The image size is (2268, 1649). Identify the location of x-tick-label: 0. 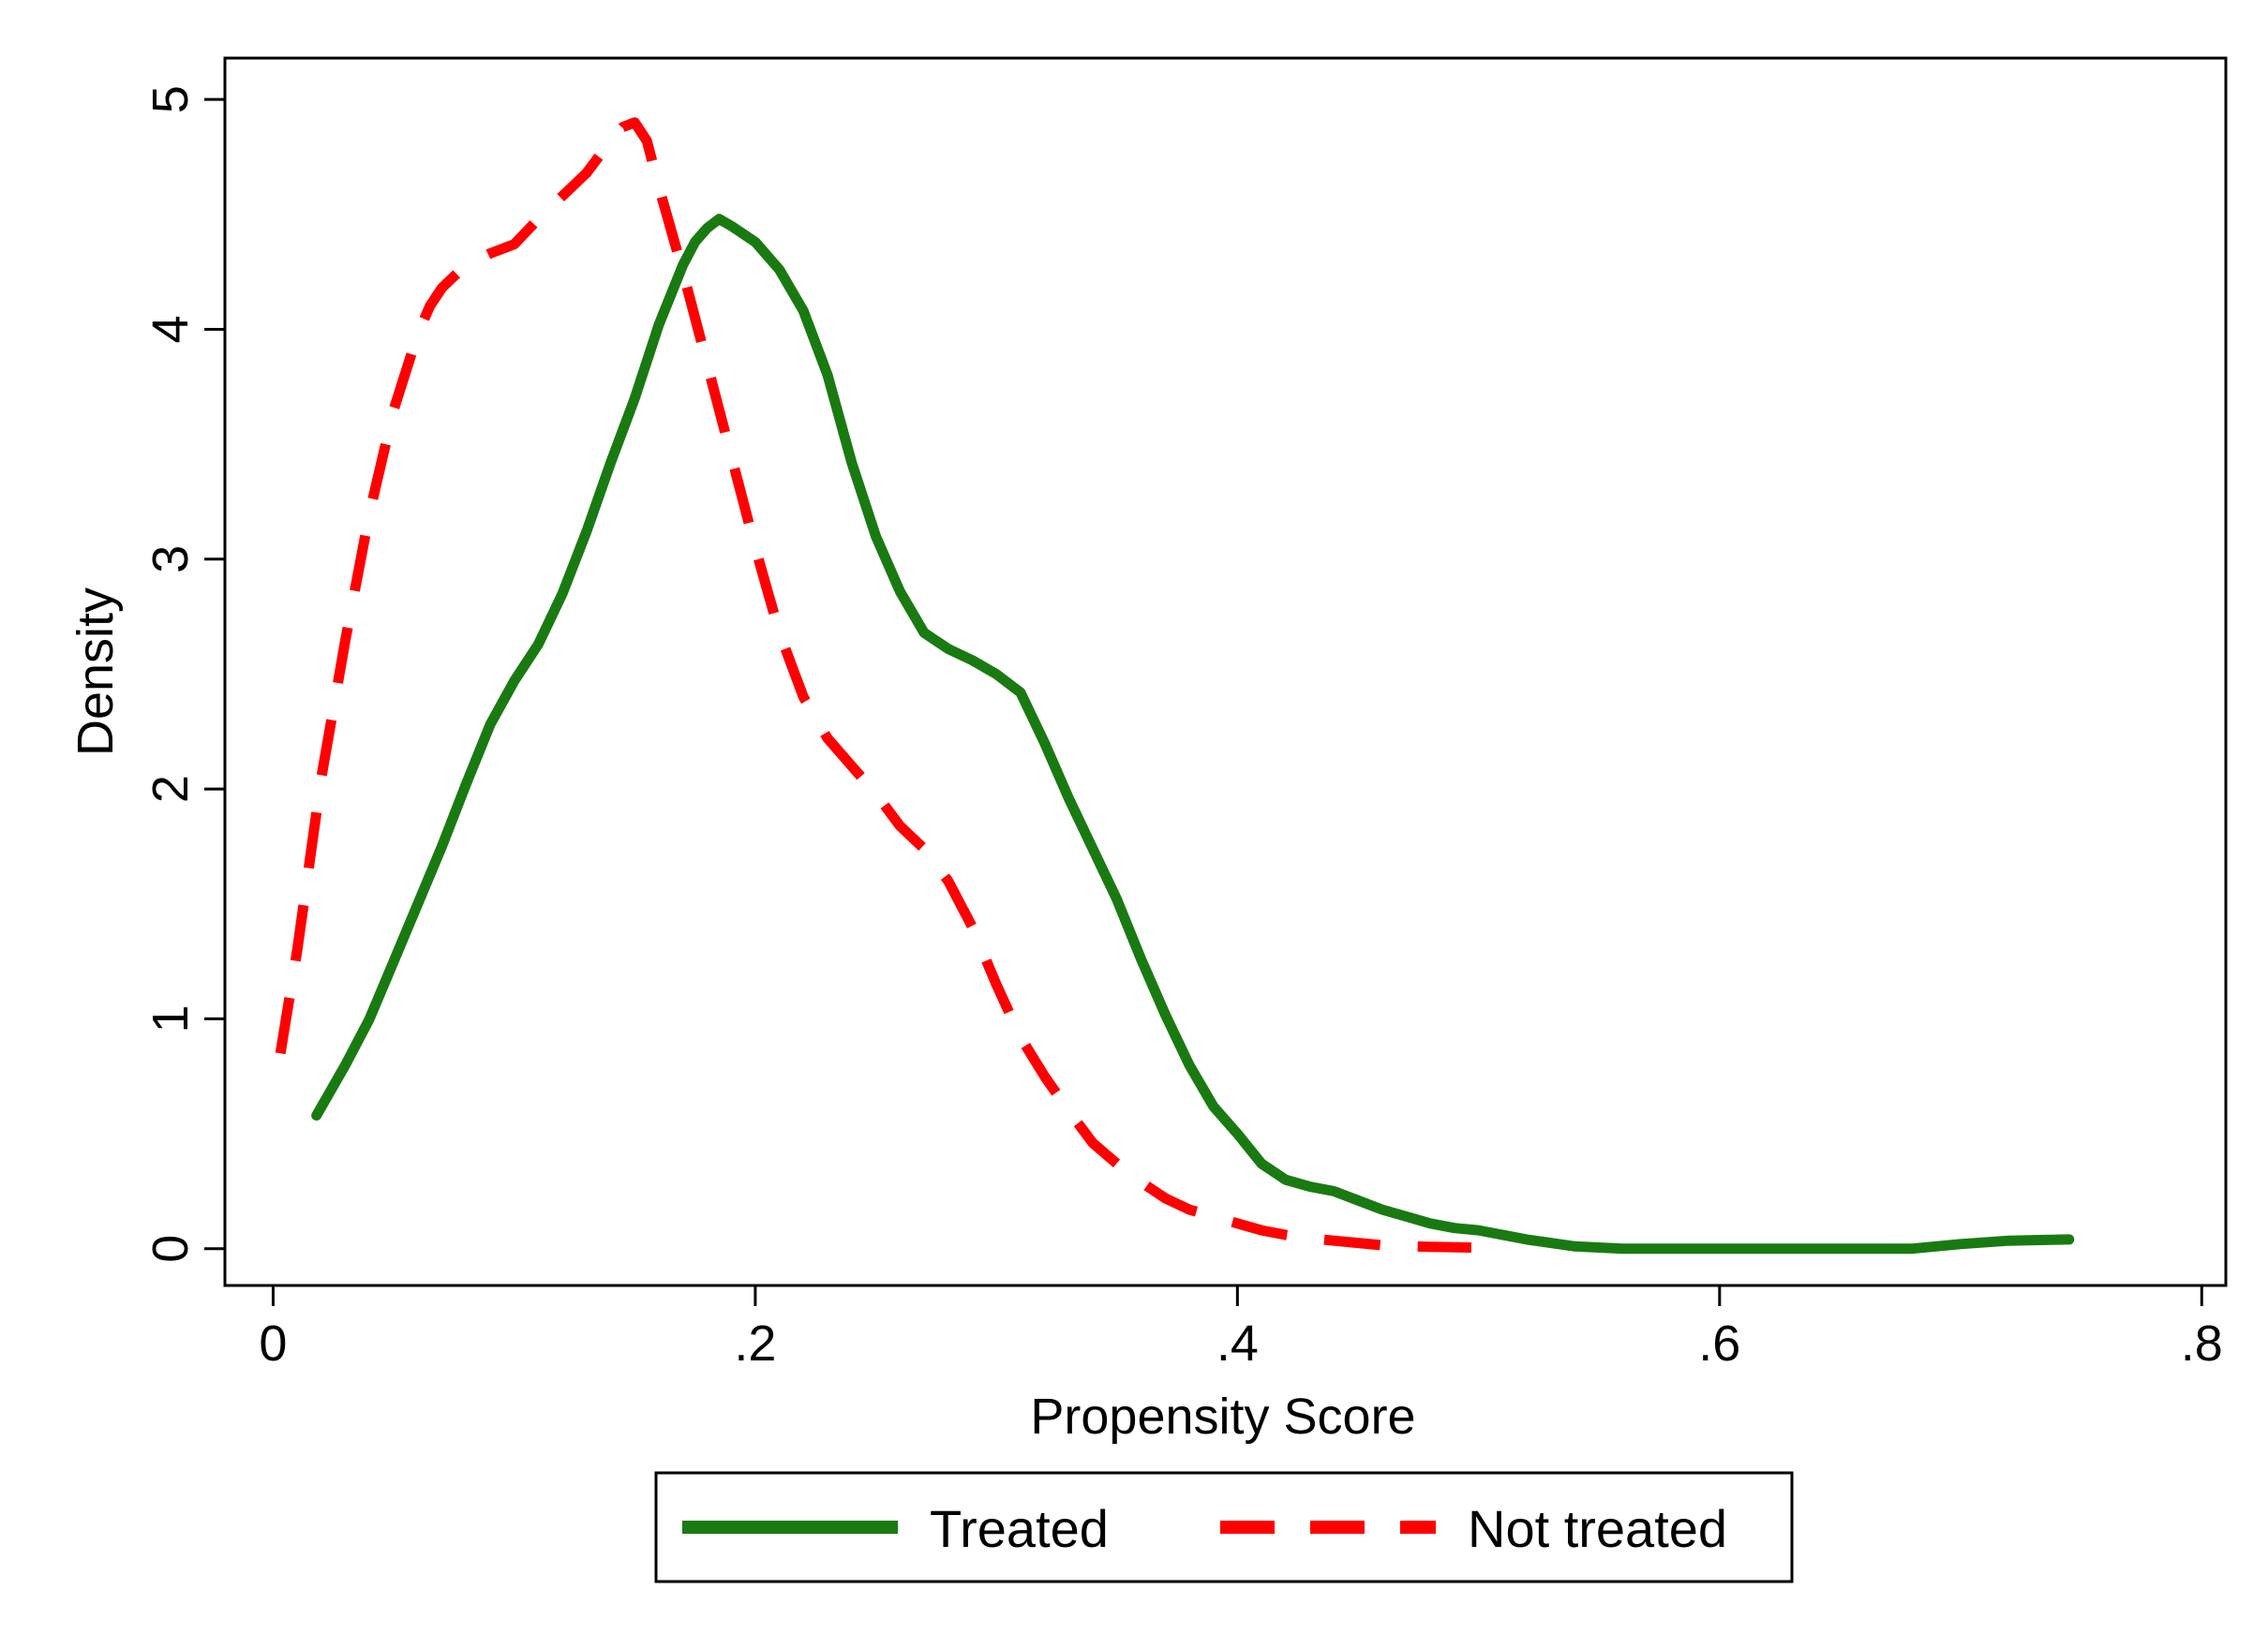
(273, 1343).